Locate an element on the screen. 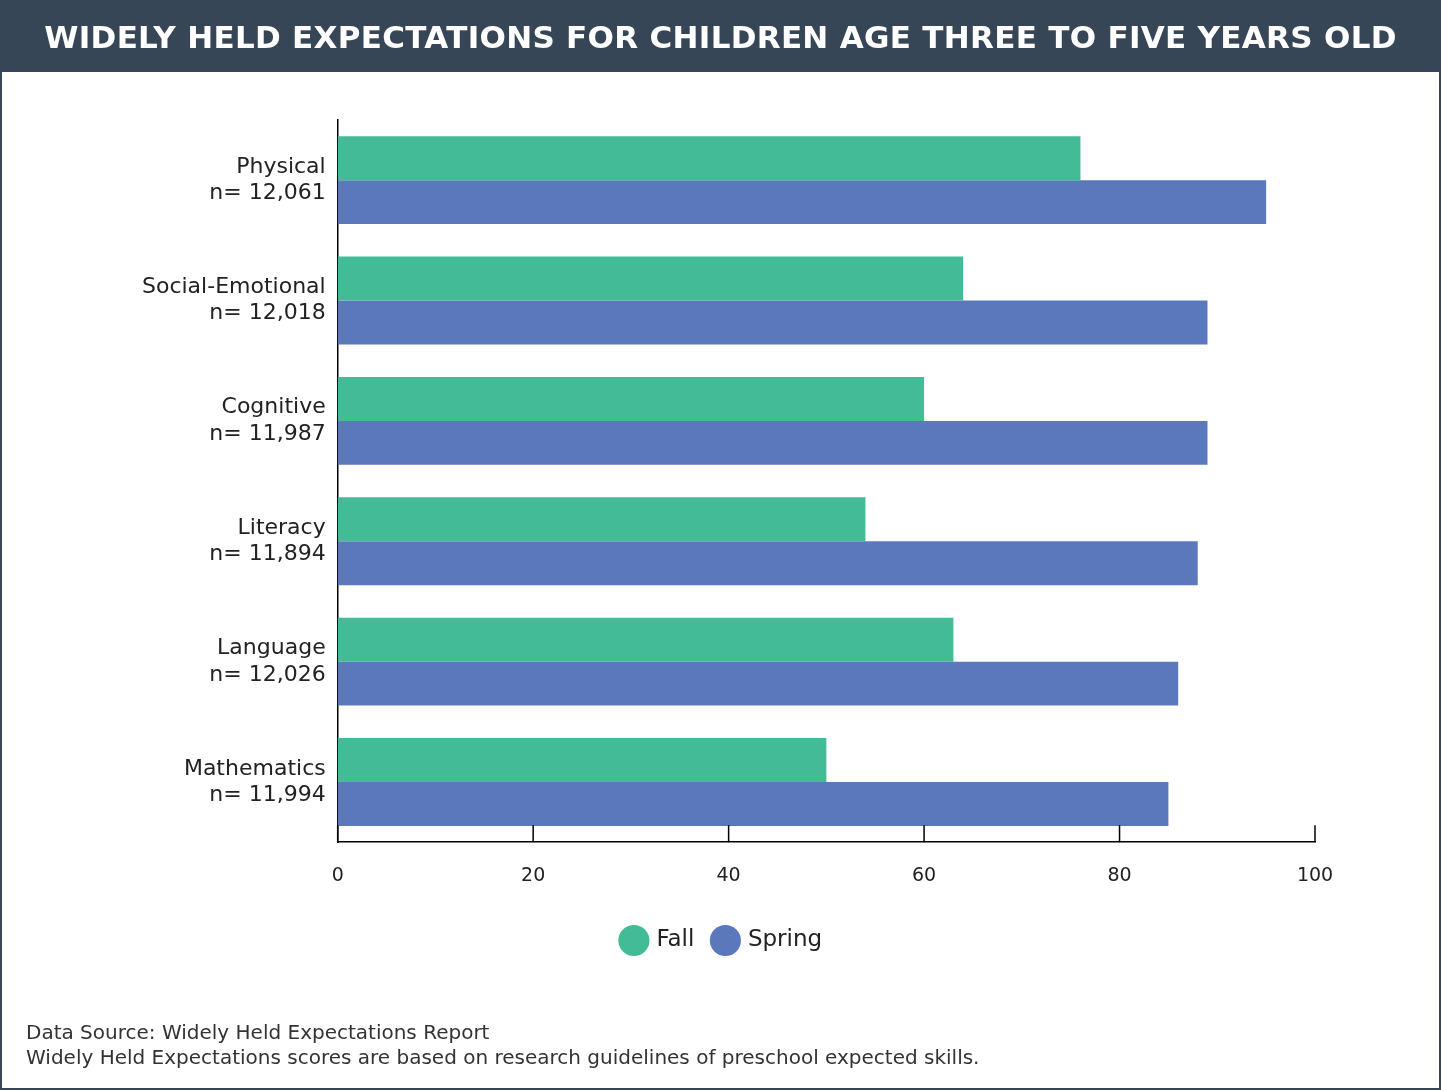  x-tick-label: 60 is located at coordinates (924, 873).